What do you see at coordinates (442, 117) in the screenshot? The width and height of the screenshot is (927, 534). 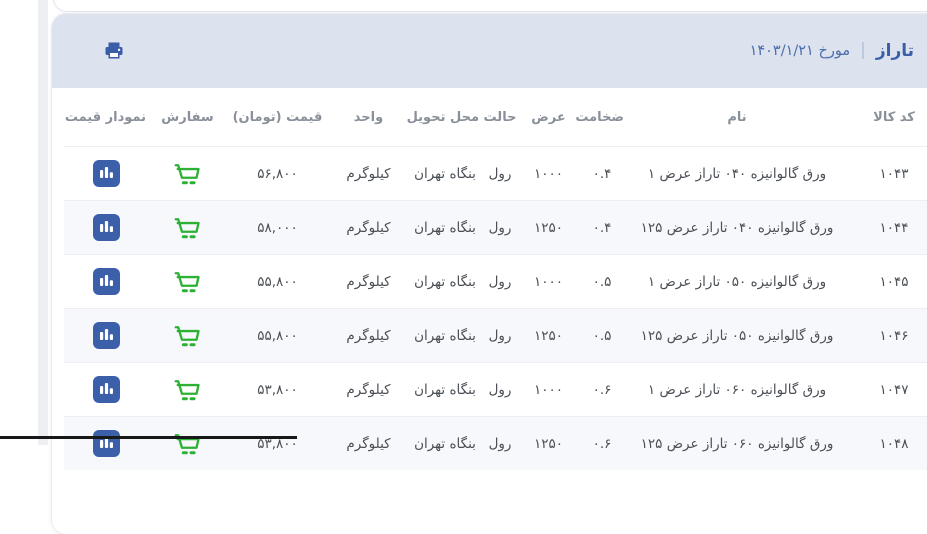 I see `col-delivery: محل تحویل` at bounding box center [442, 117].